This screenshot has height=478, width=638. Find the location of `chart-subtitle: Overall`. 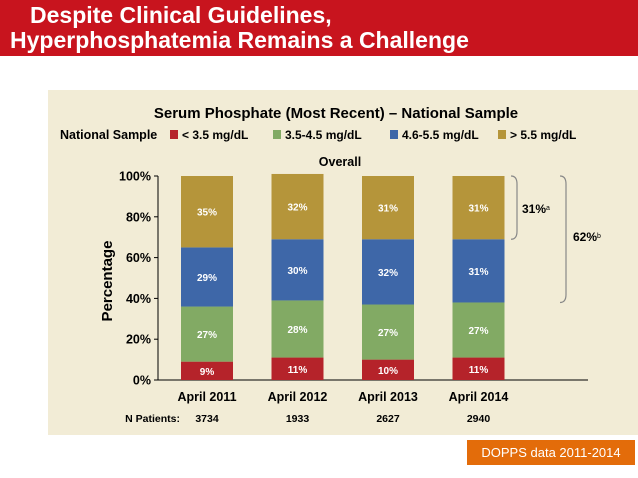

chart-subtitle: Overall is located at coordinates (340, 162).